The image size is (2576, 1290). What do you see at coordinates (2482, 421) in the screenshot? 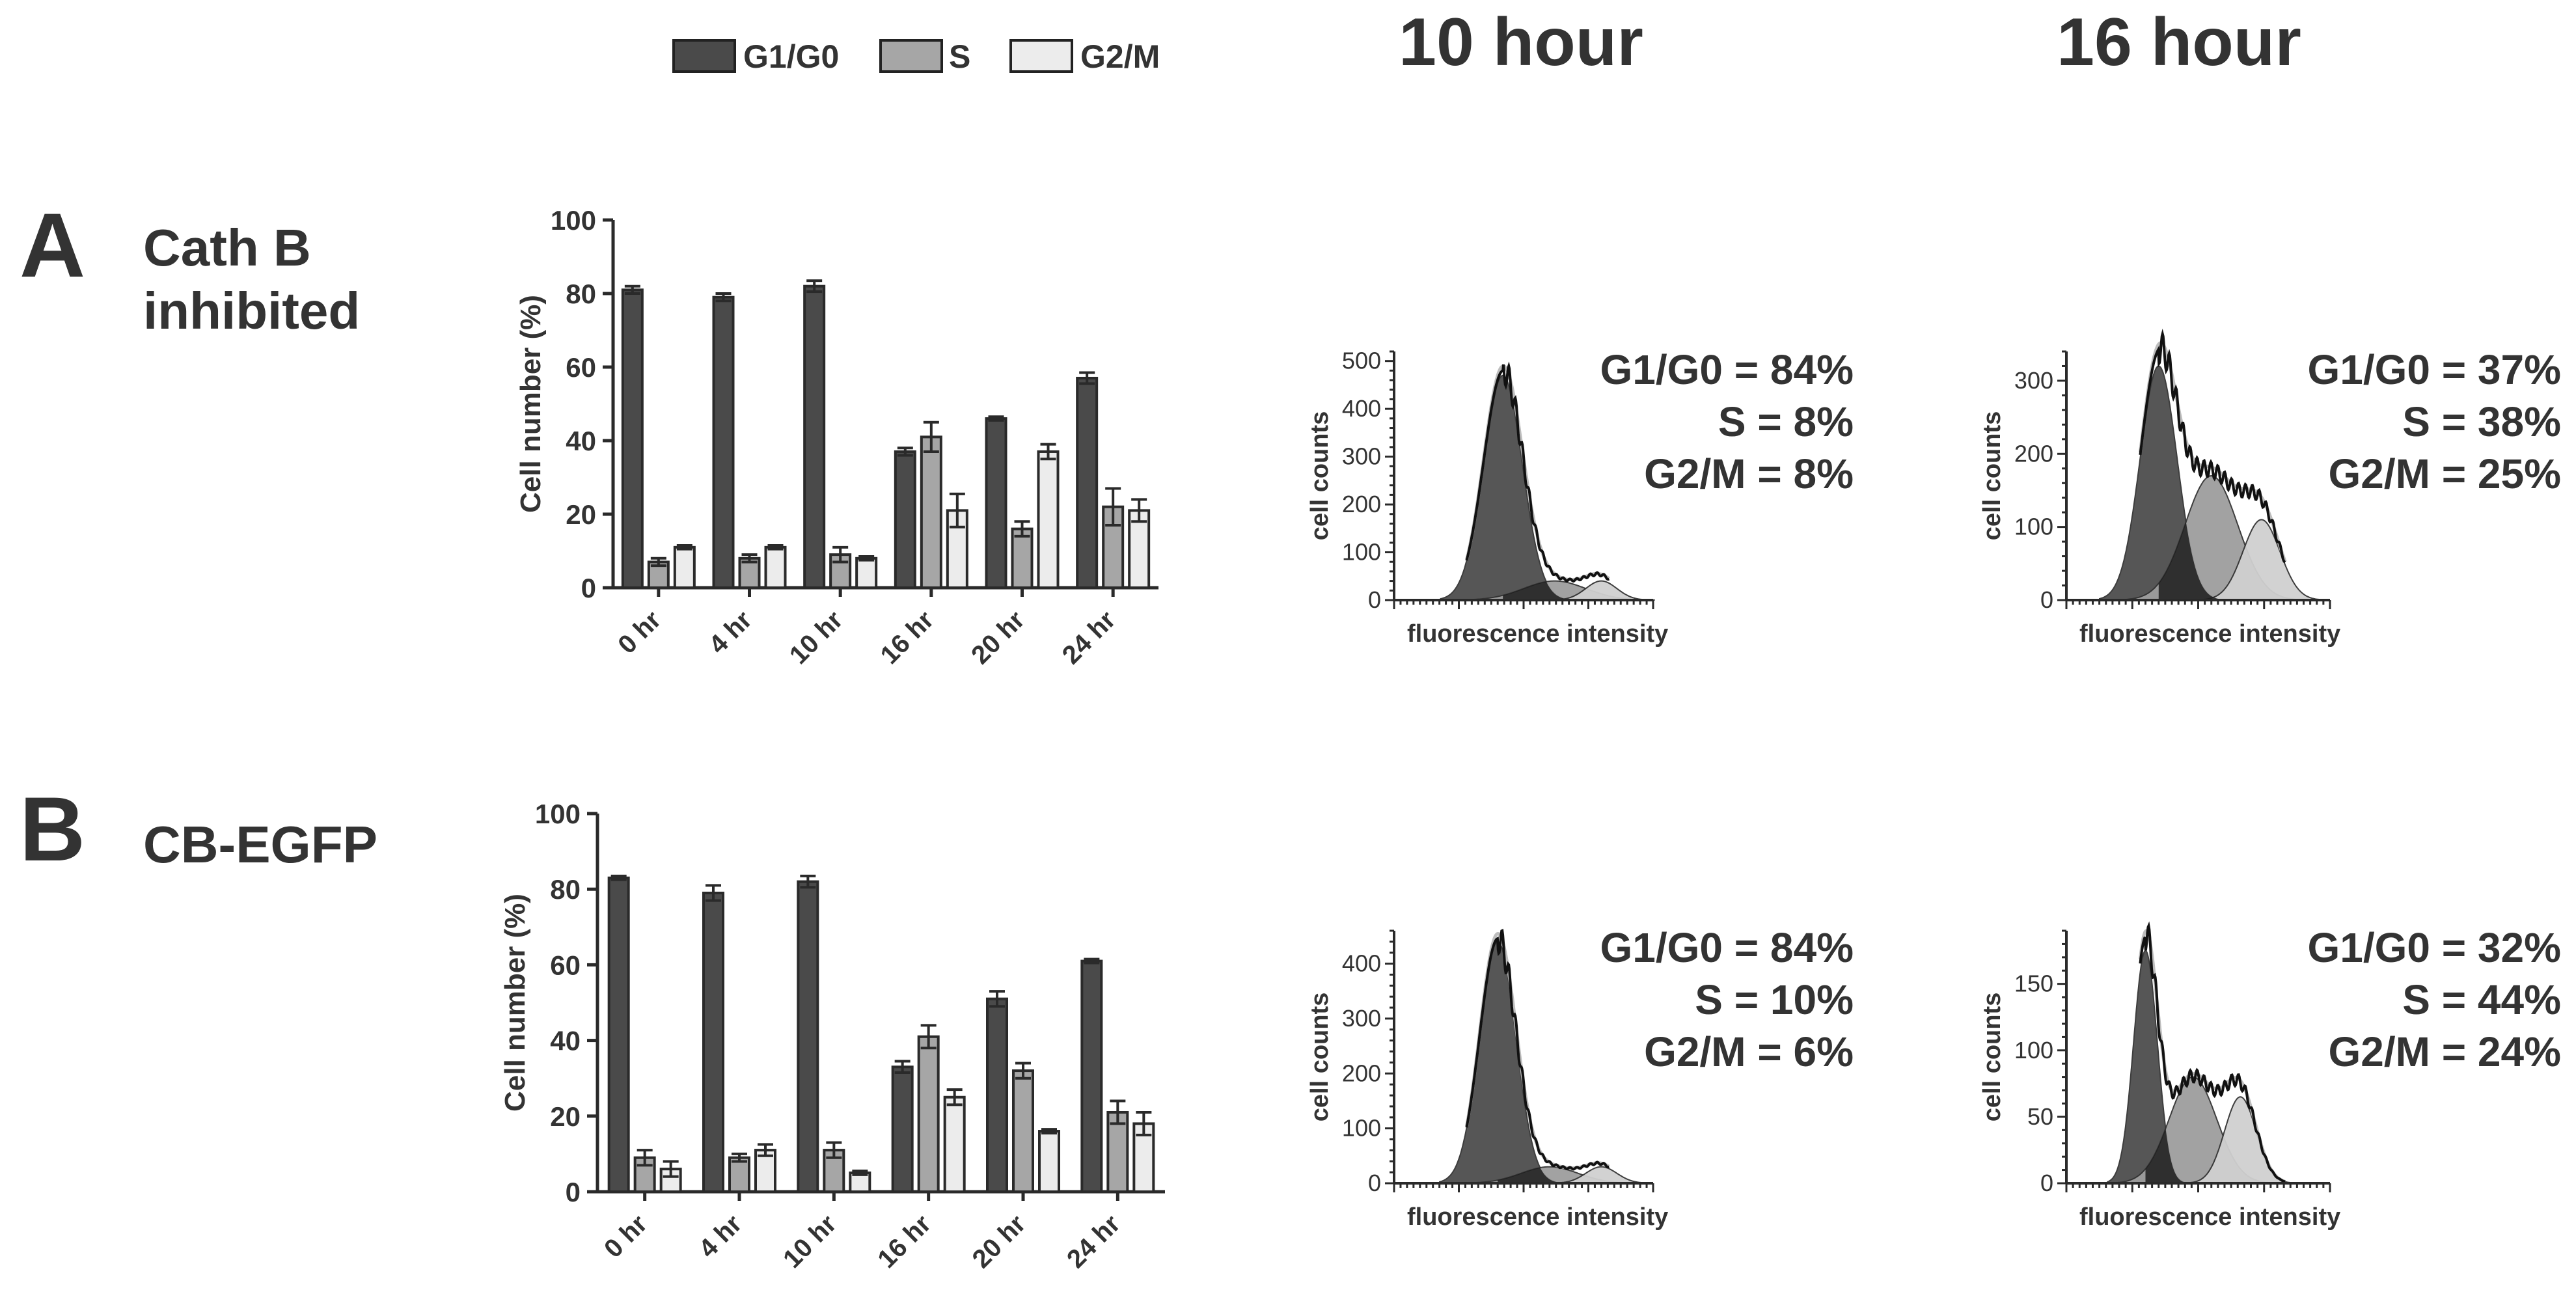
I see `phase-annotation: S = 38%` at bounding box center [2482, 421].